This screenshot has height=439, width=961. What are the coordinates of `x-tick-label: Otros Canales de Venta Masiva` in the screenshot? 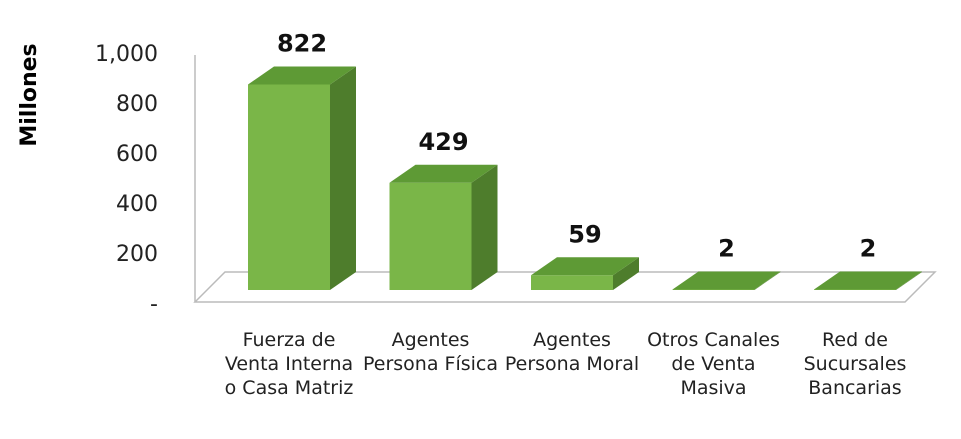 It's located at (713, 364).